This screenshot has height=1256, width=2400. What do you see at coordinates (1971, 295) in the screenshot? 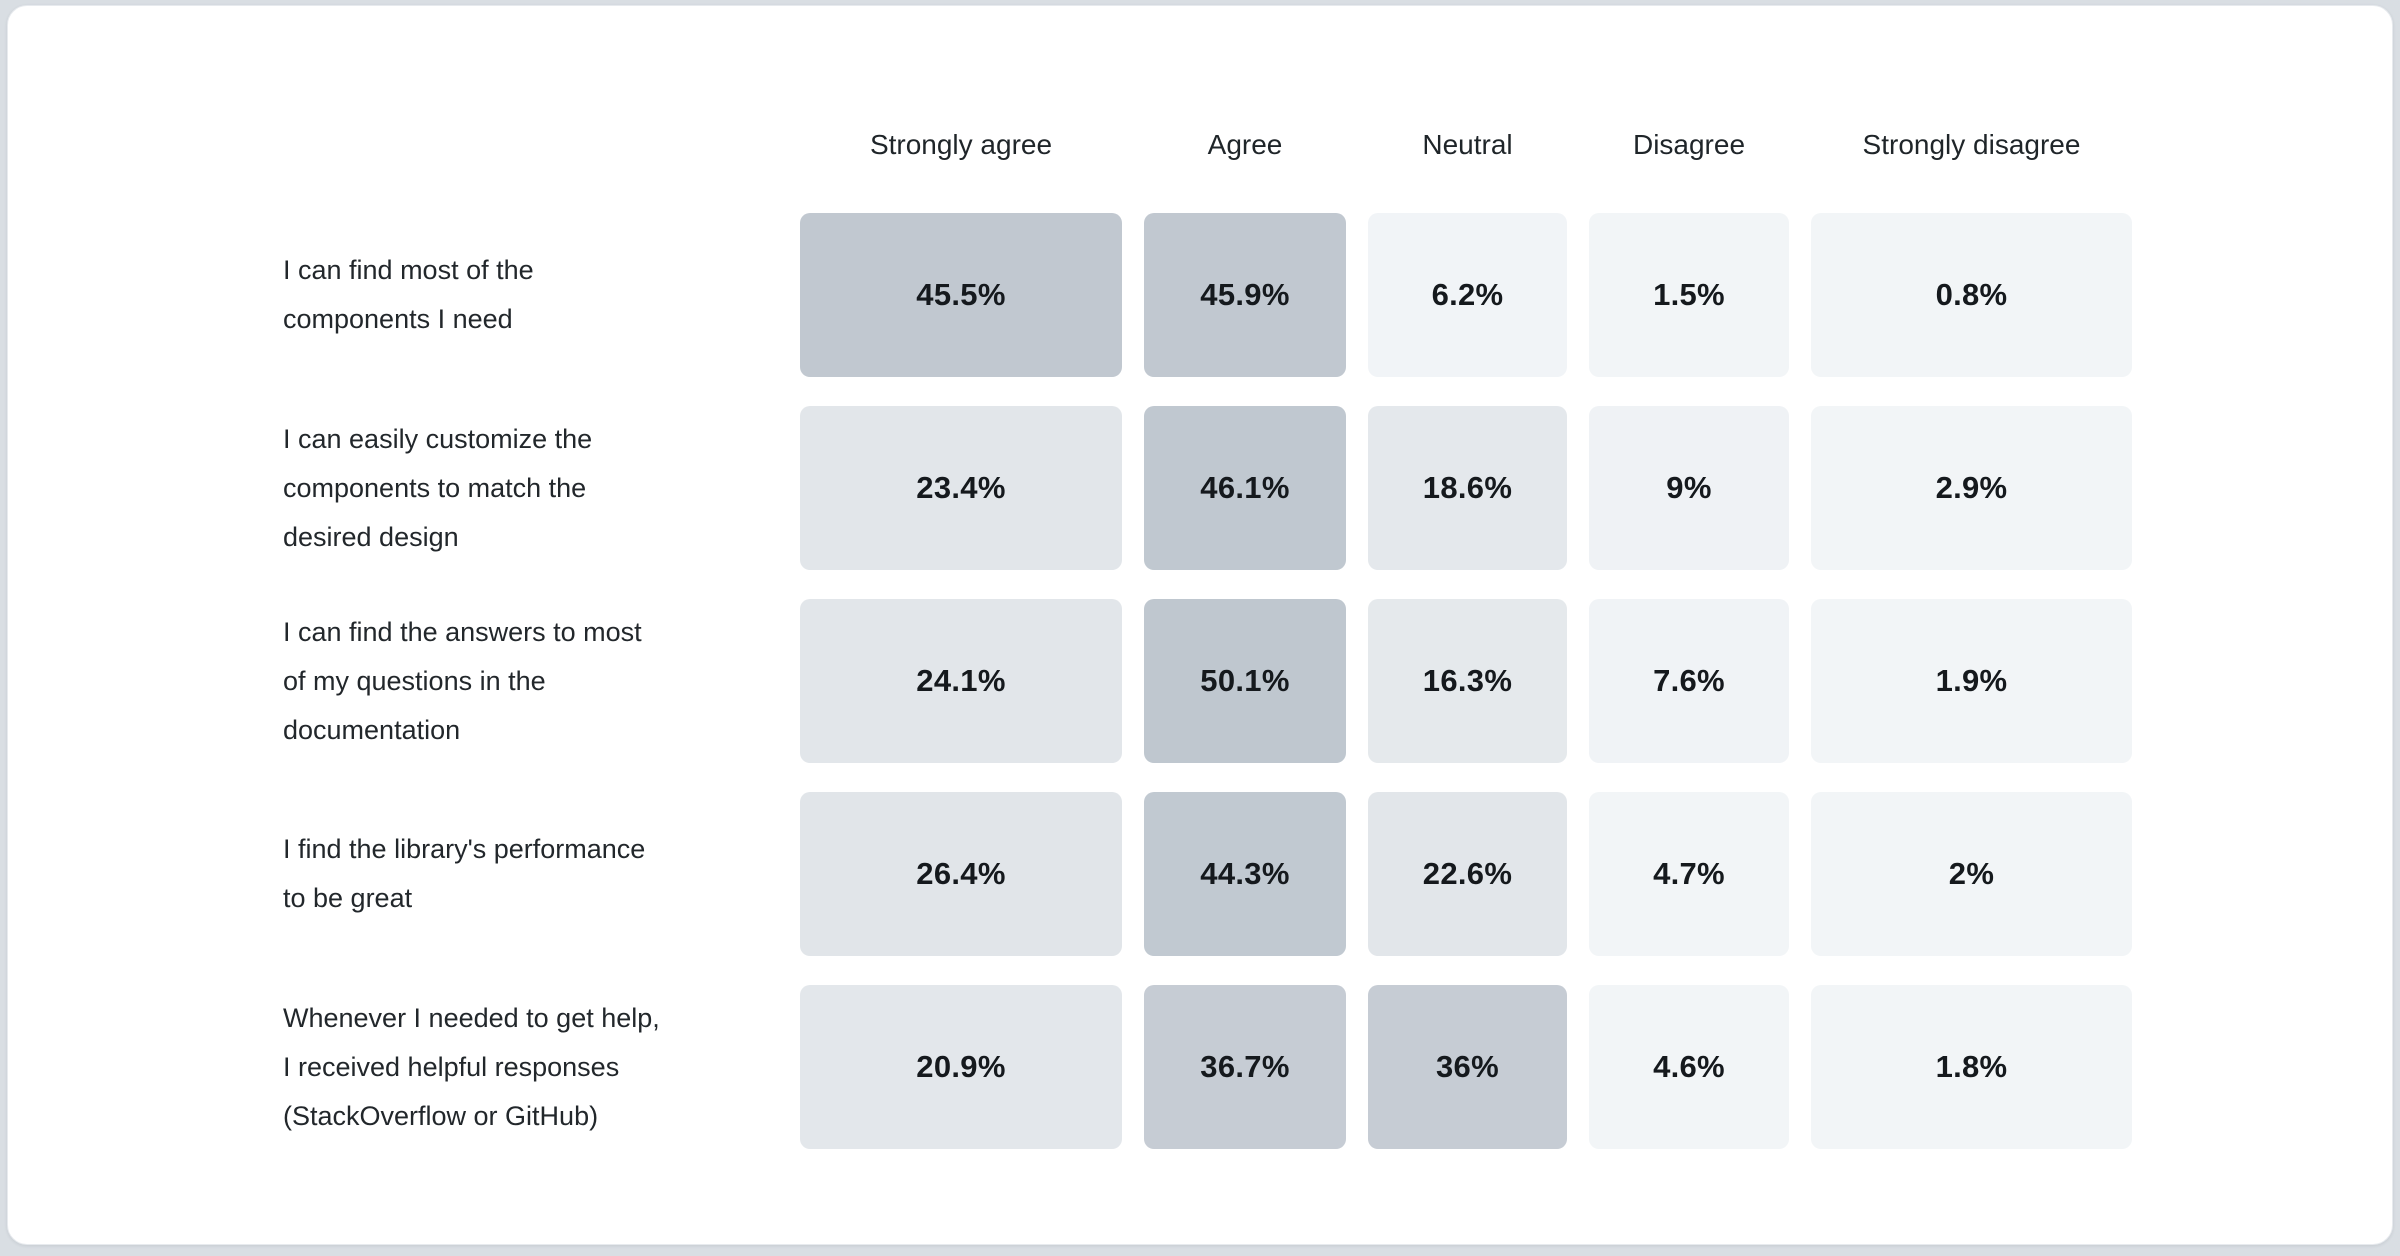
I see `heatmap-cell: 0.8%` at bounding box center [1971, 295].